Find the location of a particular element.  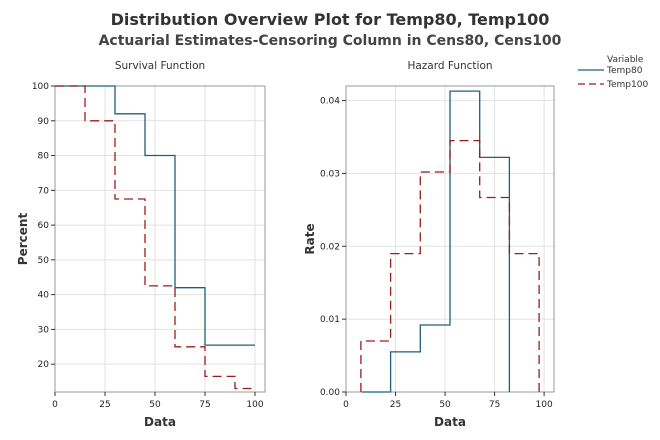

hazard-y-tick-label: 0.03 is located at coordinates (330, 174).